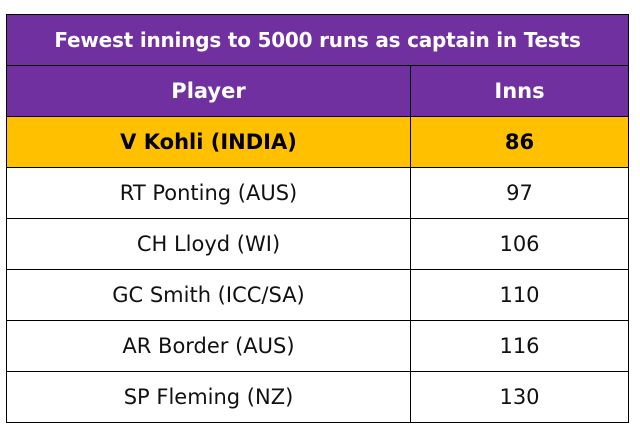 The height and width of the screenshot is (432, 640). I want to click on inns-cell: 110, so click(519, 295).